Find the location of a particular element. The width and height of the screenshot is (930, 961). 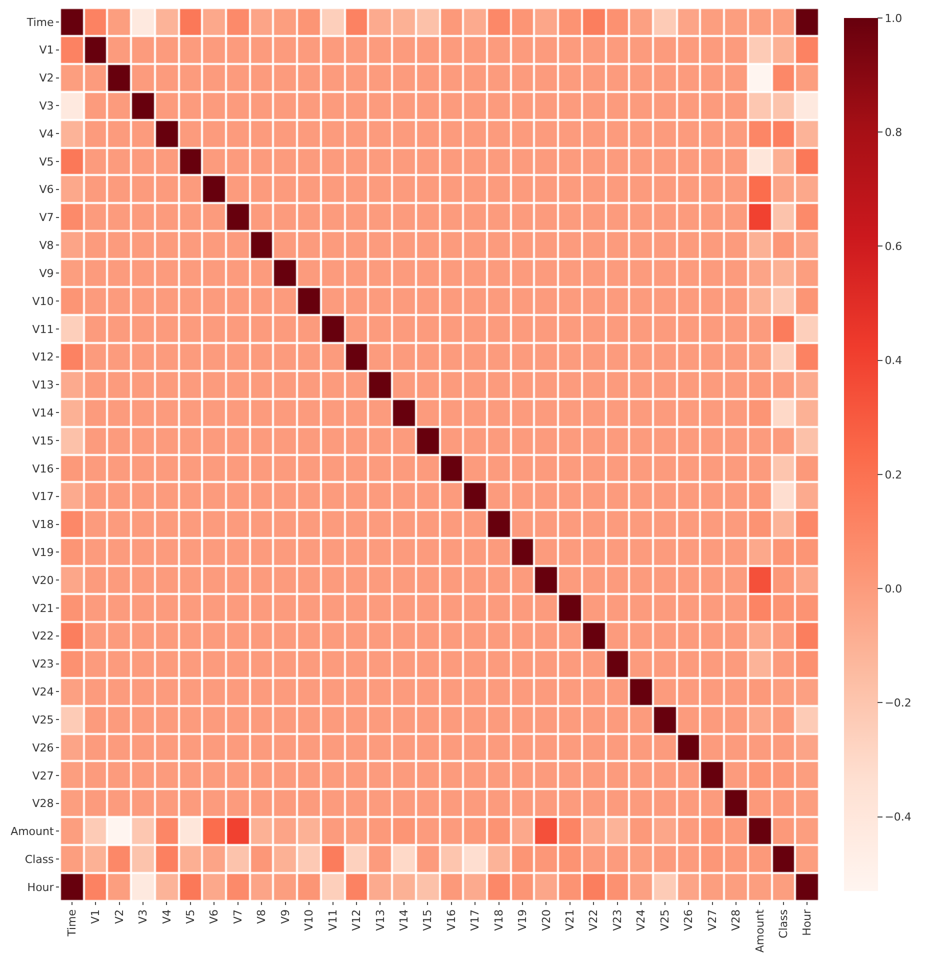

y-tick-label: Hour is located at coordinates (40, 887).